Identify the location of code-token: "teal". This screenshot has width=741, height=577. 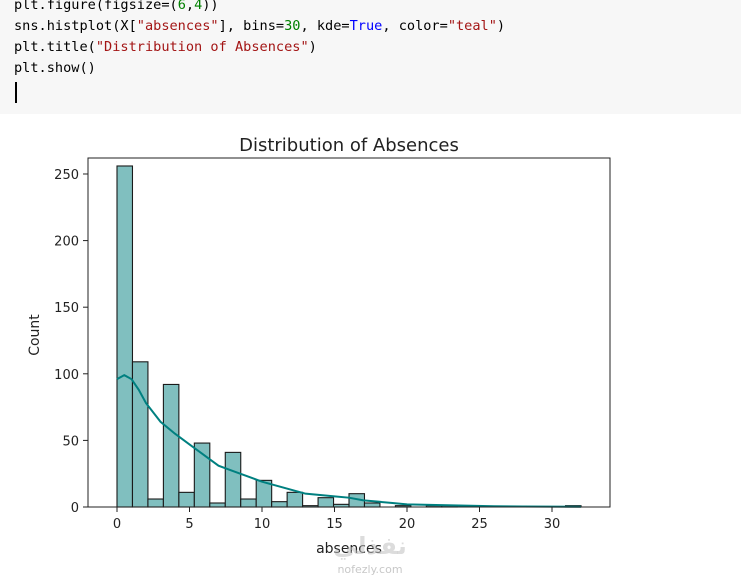
(472, 26).